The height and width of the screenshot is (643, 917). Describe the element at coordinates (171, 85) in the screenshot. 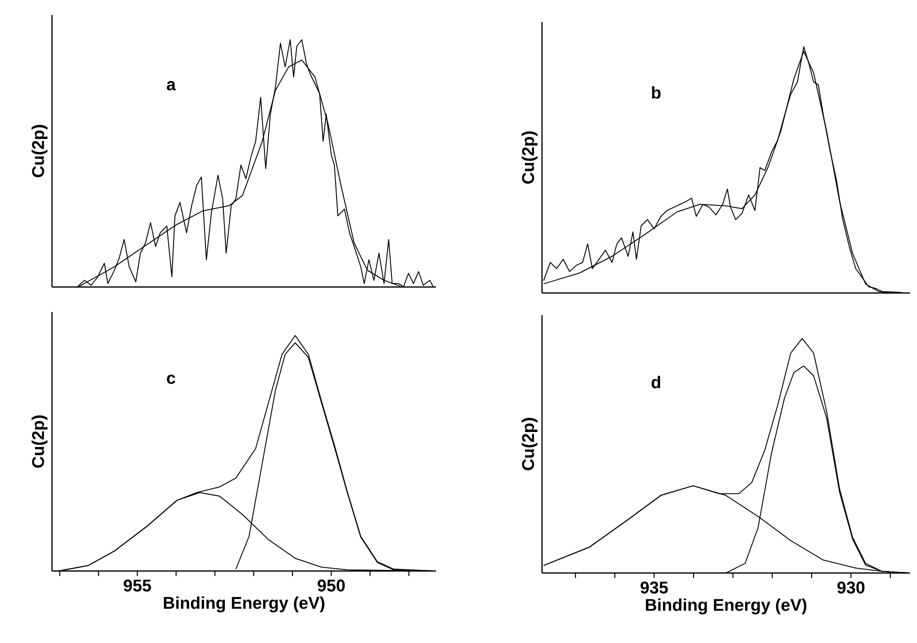

I see `annotation: a` at that location.